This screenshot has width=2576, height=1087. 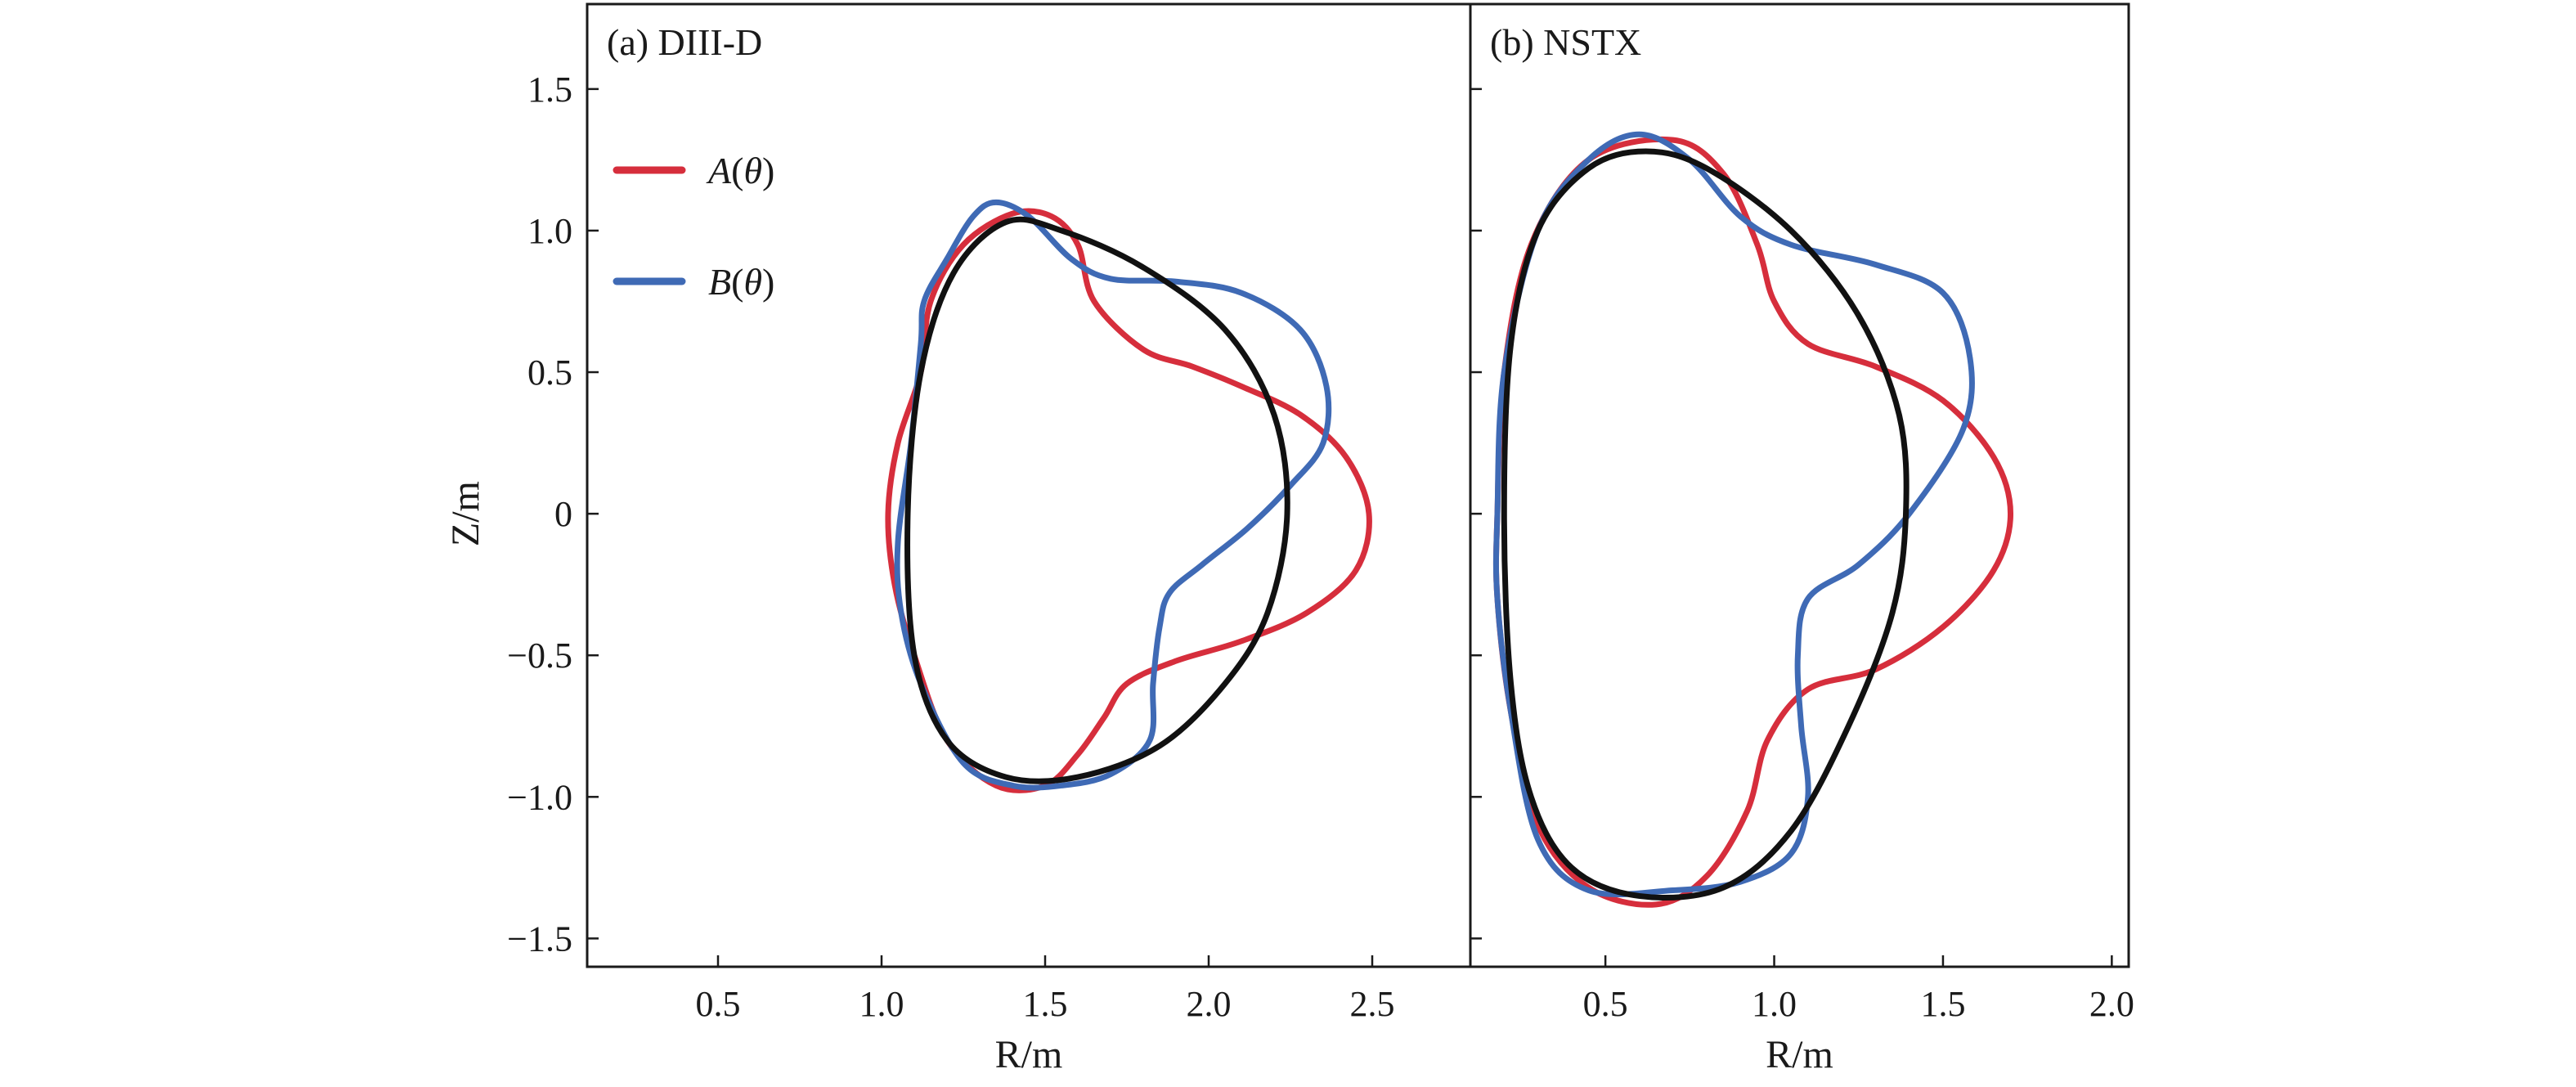 What do you see at coordinates (539, 656) in the screenshot?
I see `y-tick-label: −0.5` at bounding box center [539, 656].